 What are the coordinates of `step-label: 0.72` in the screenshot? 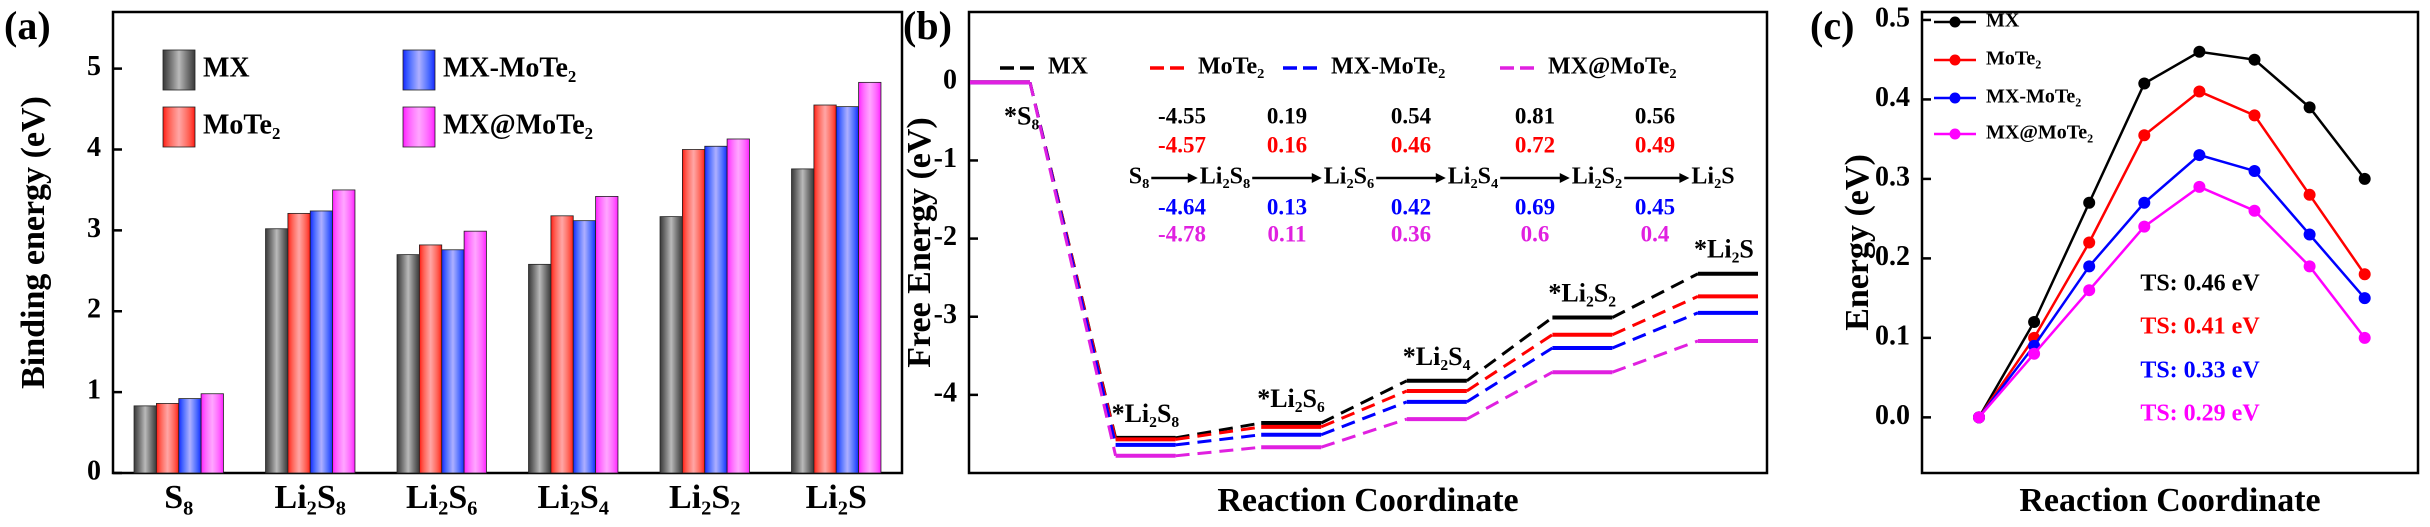 It's located at (1535, 144).